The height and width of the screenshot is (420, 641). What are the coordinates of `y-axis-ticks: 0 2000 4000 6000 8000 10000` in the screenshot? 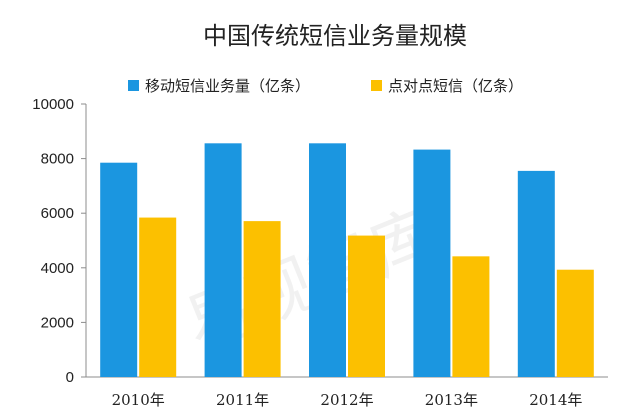 It's located at (59, 241).